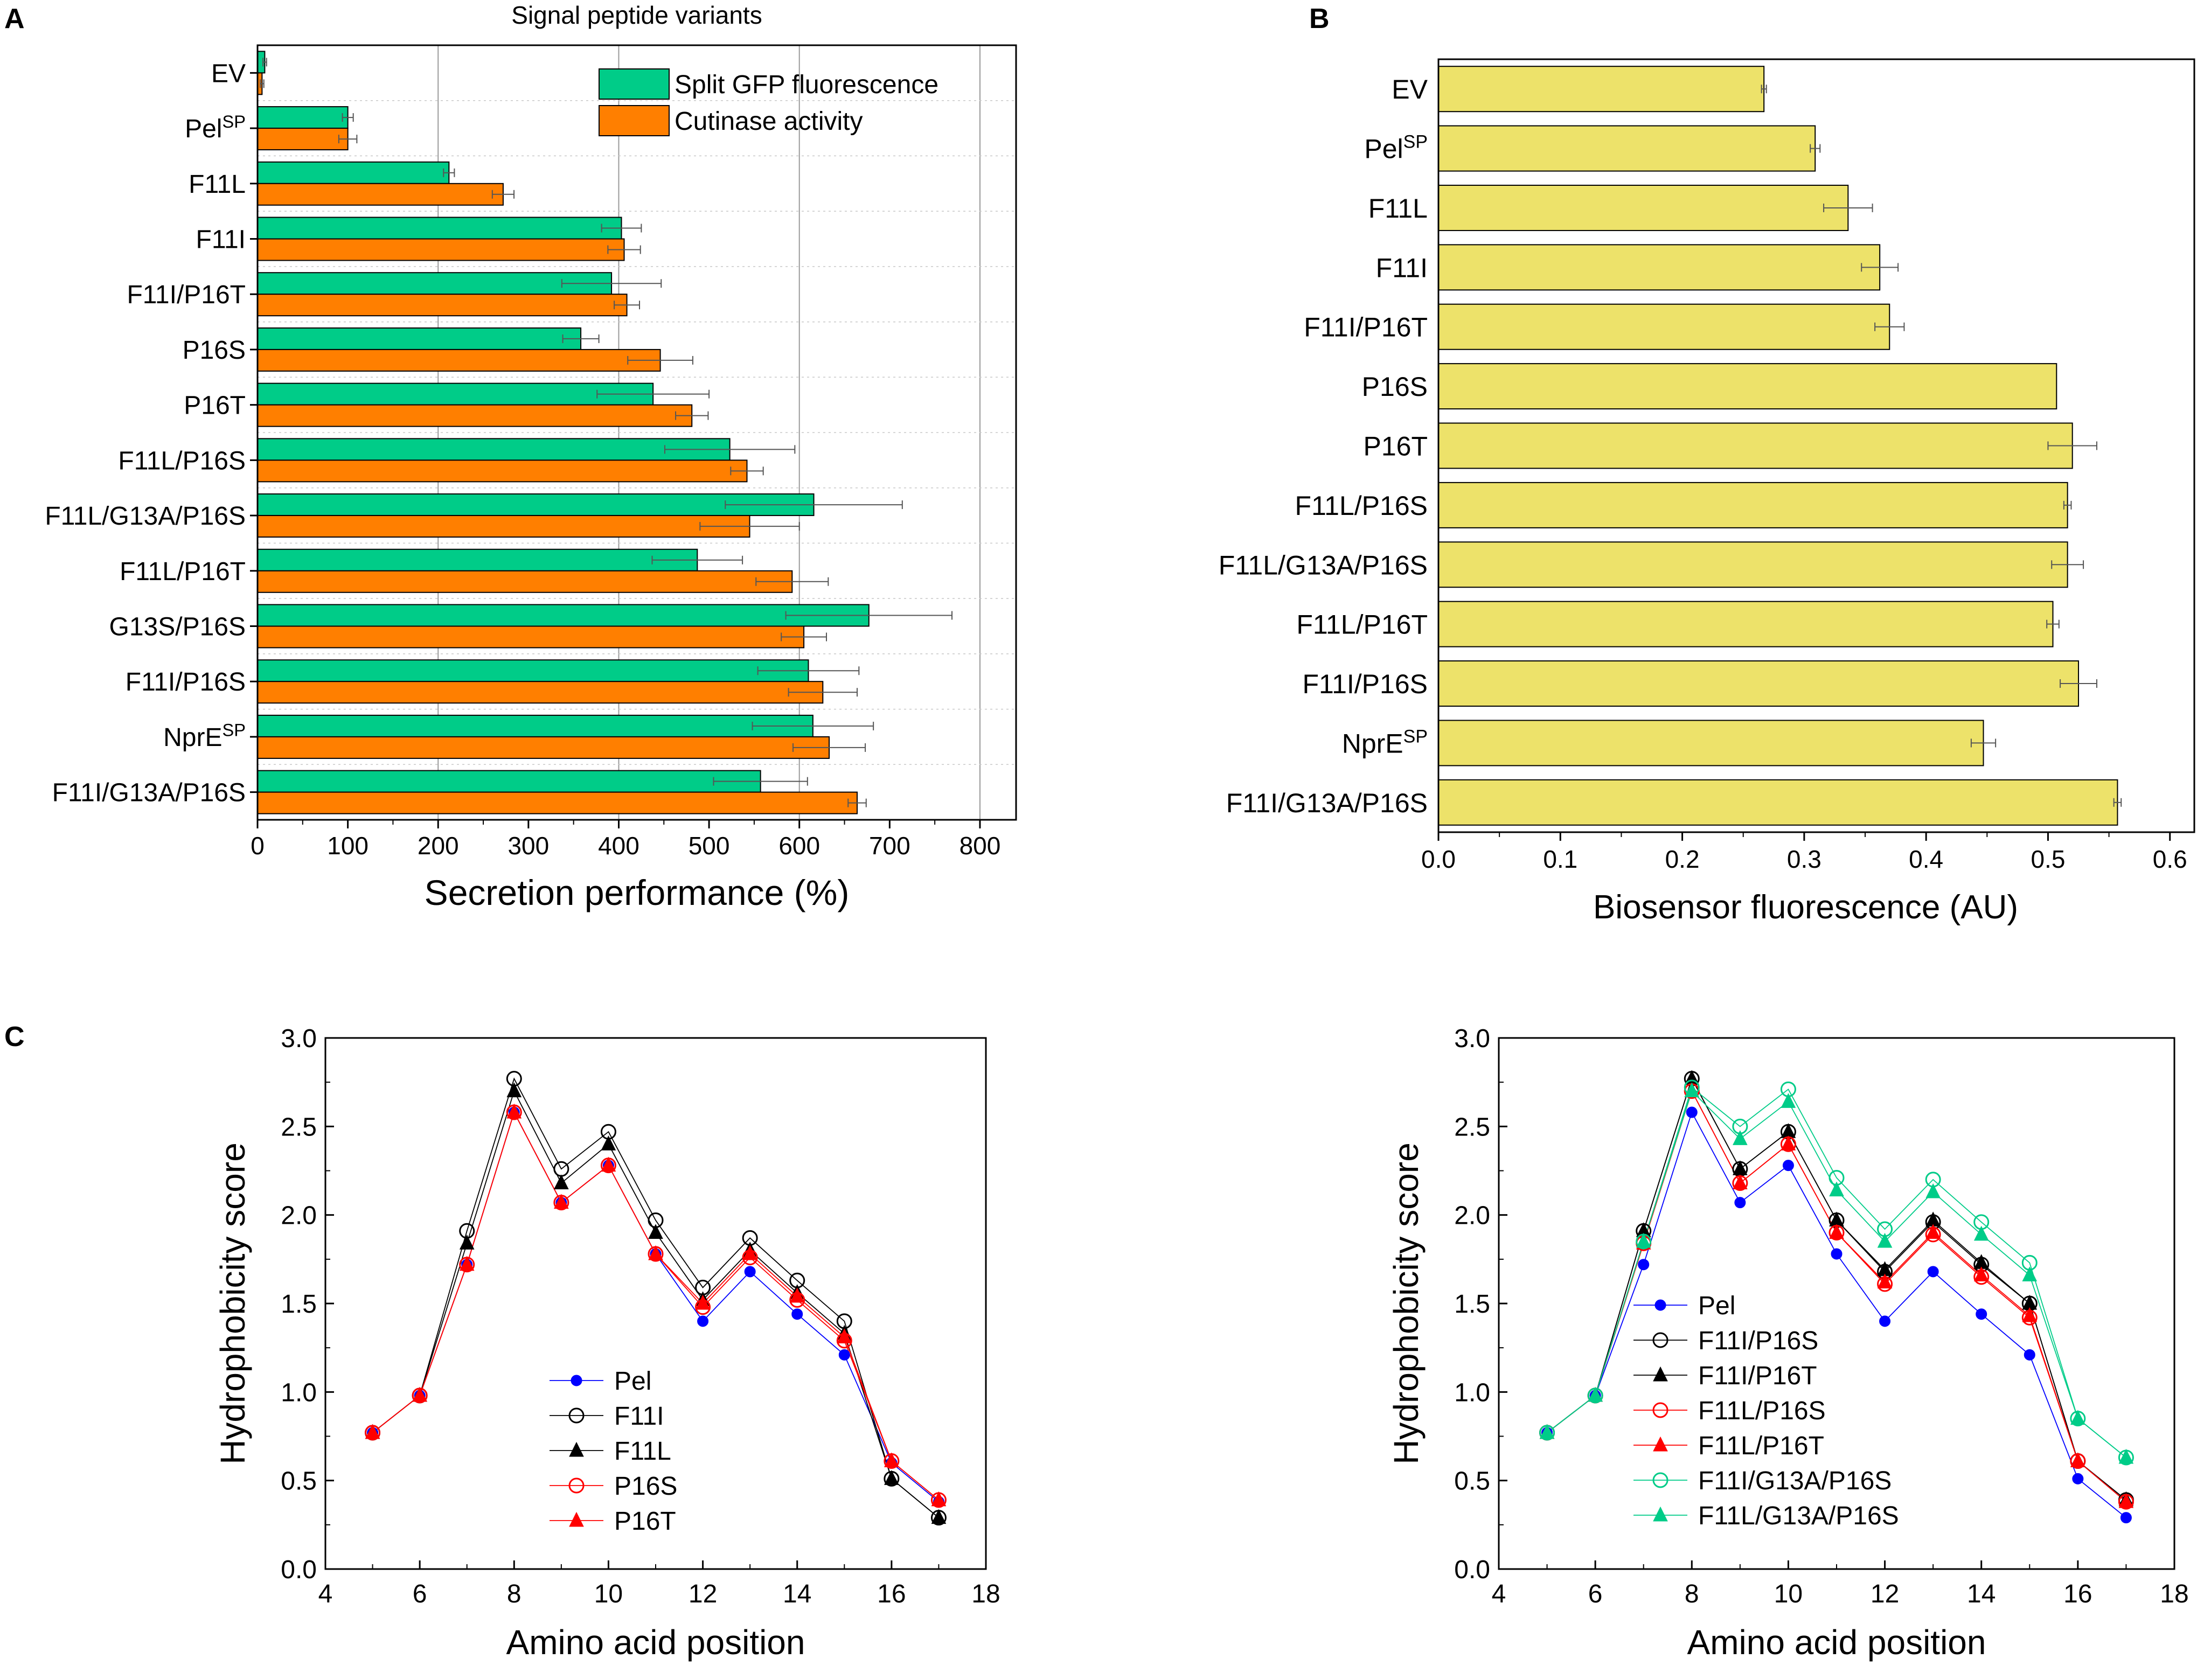 The image size is (2197, 1680). Describe the element at coordinates (1438, 859) in the screenshot. I see `x-tick-label: 0.0` at that location.